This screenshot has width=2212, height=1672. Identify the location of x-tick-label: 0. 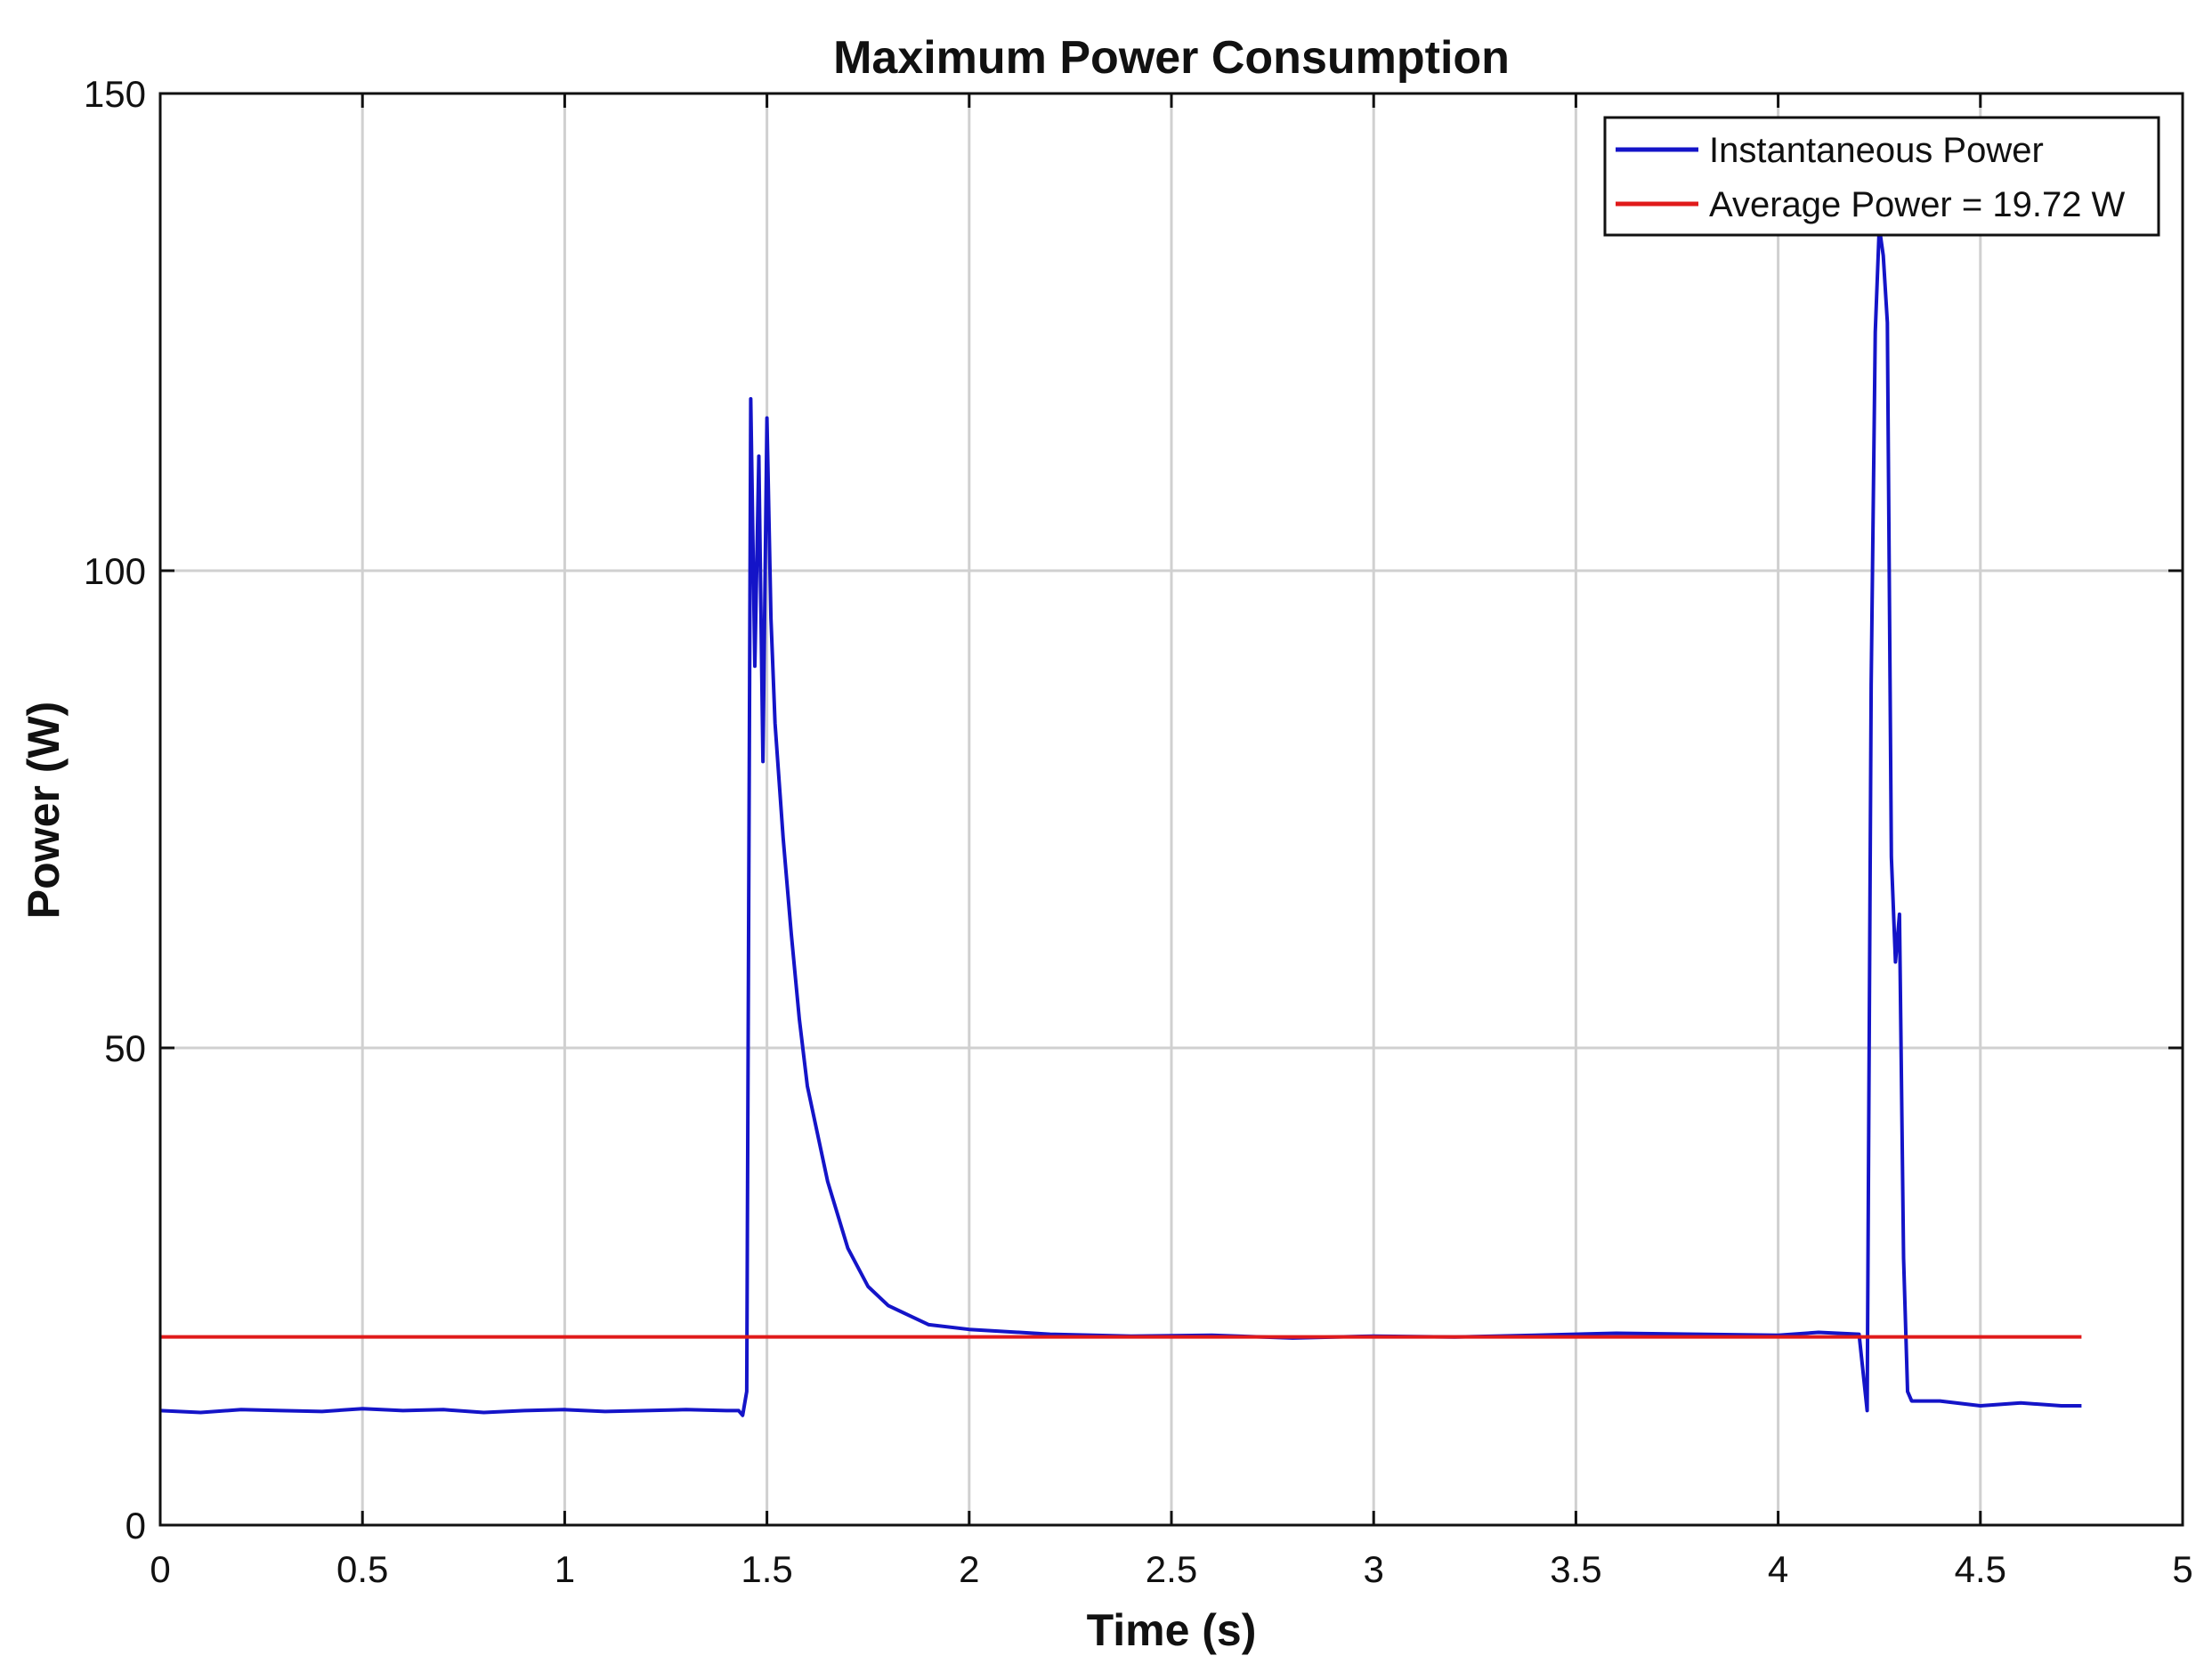
(160, 1569).